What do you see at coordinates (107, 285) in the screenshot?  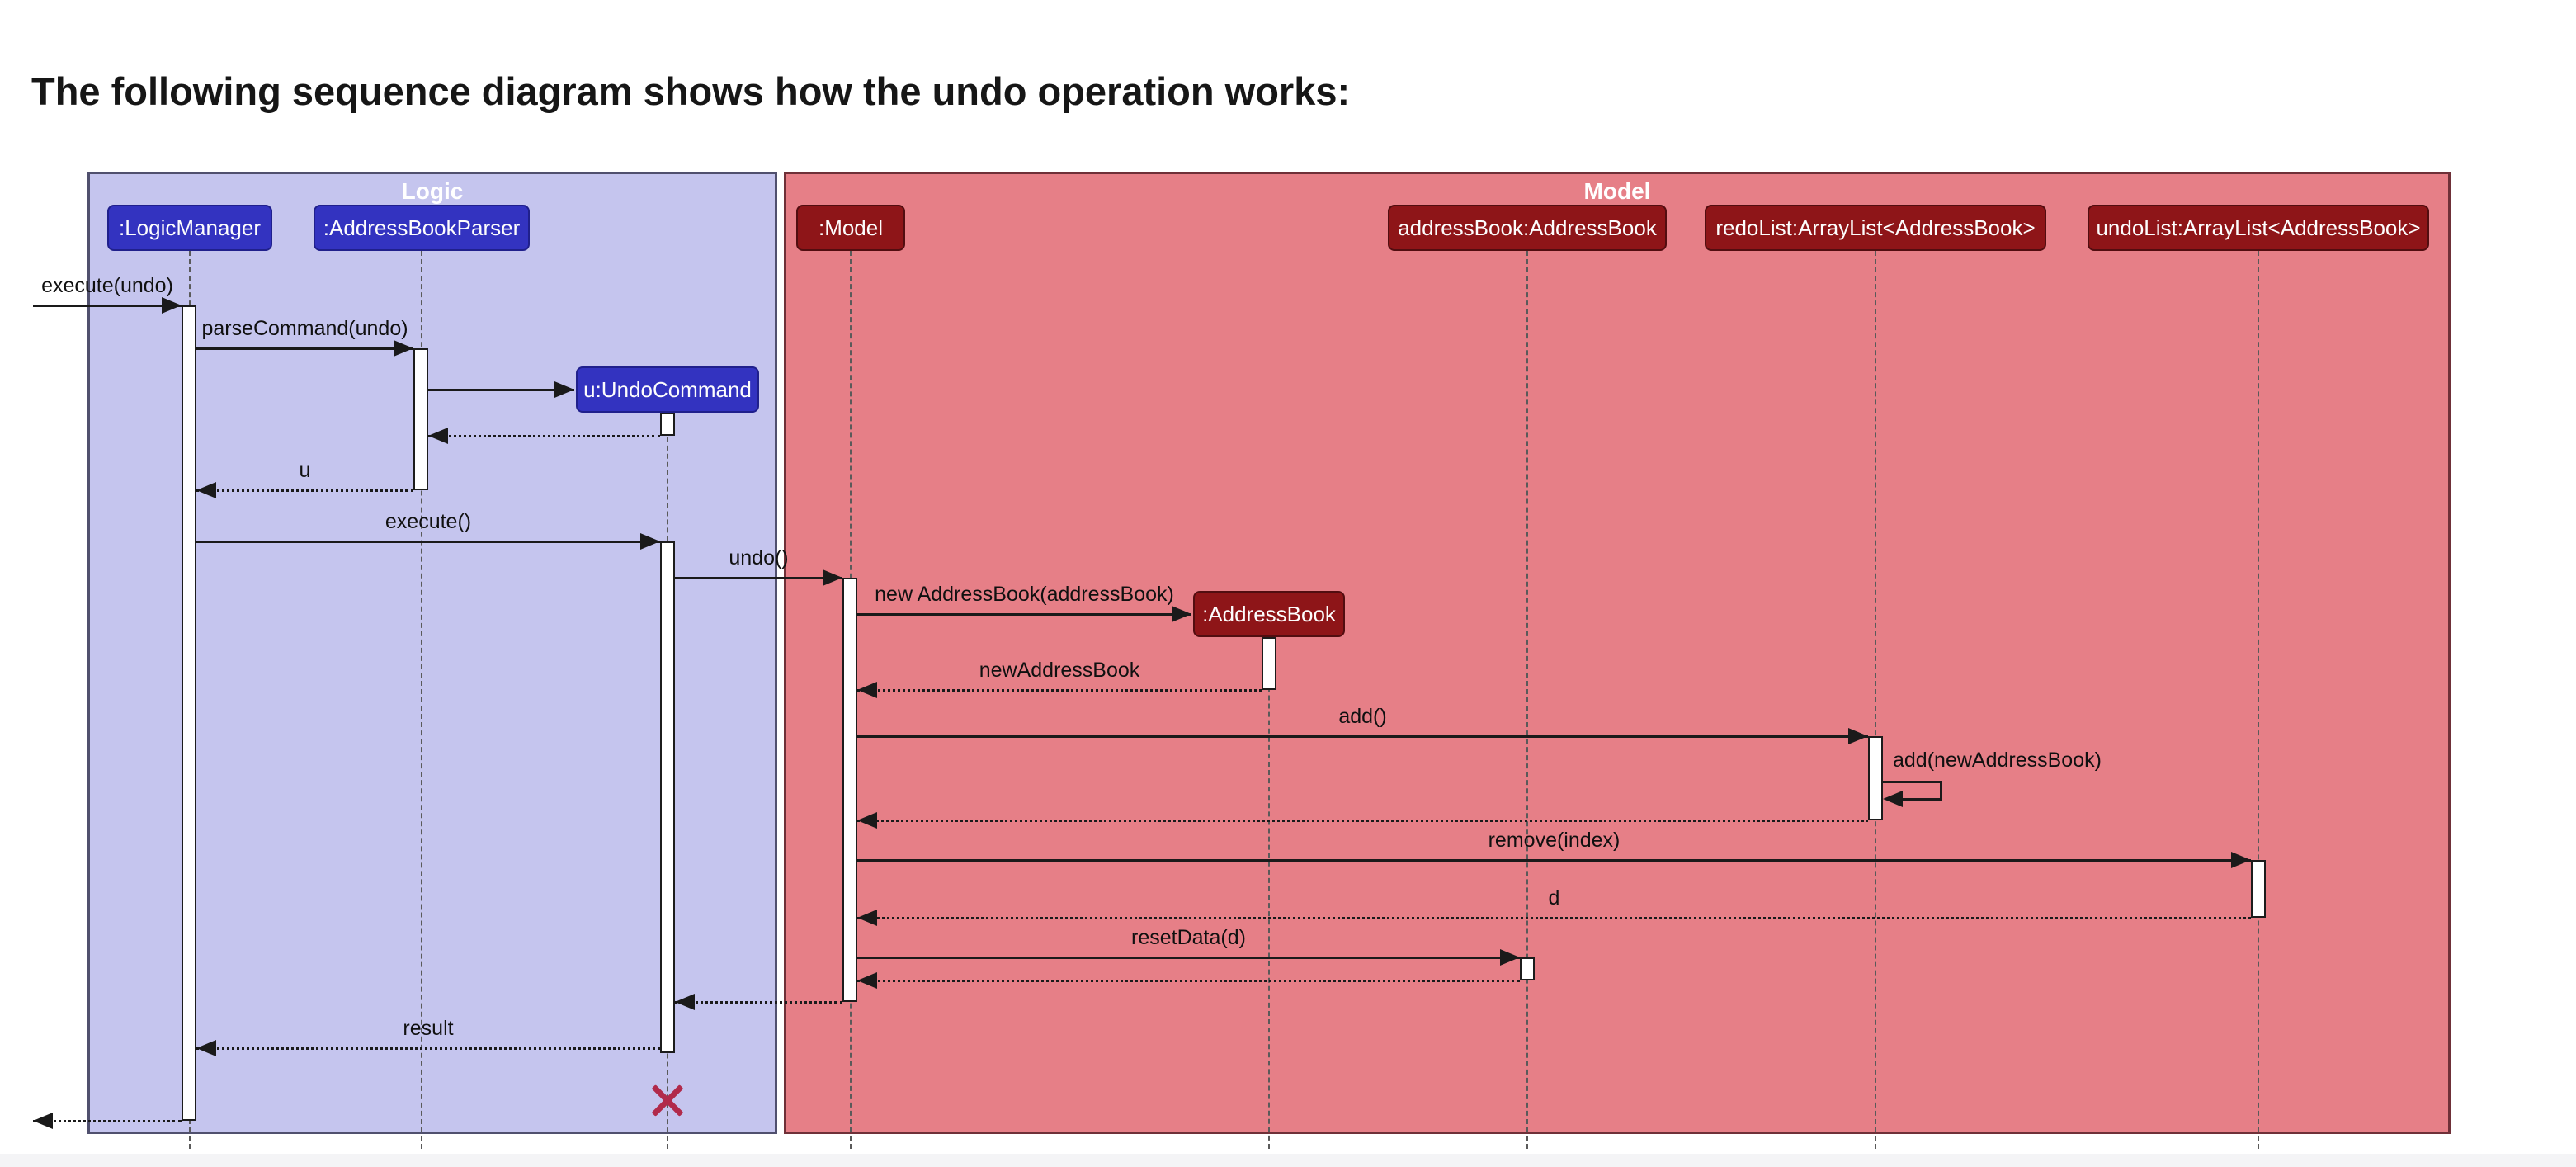 I see `message-label-execute-undo: execute(undo)` at bounding box center [107, 285].